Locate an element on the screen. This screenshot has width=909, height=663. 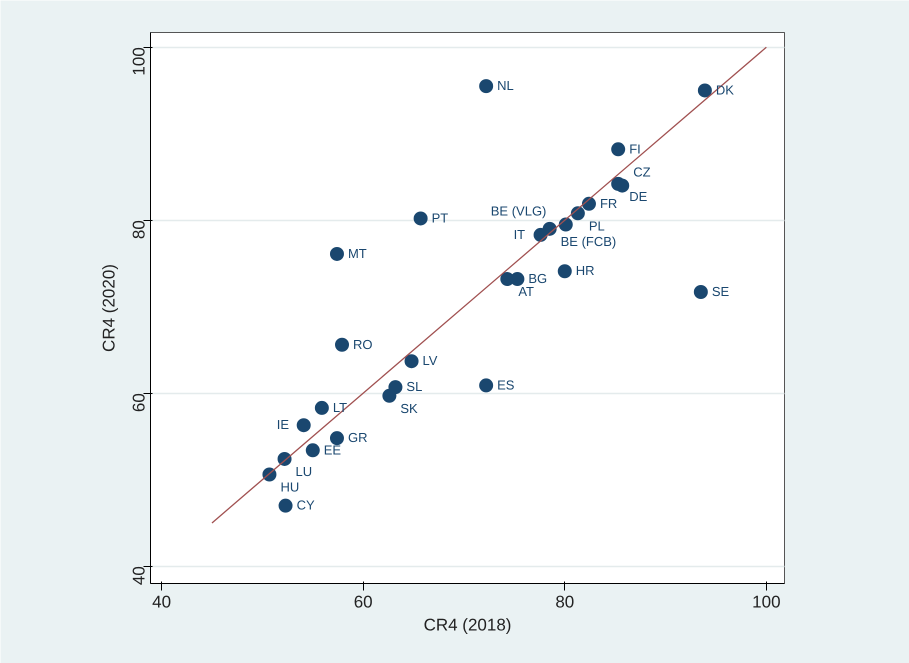
y-tick-label: 40 is located at coordinates (139, 576).